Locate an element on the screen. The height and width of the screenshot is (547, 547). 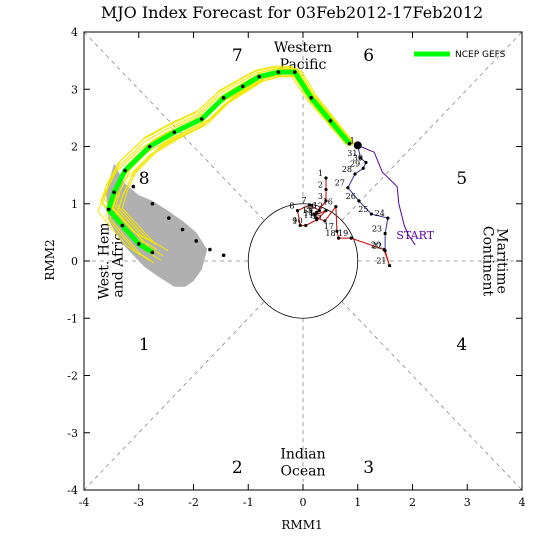
observed-day-label: 16 is located at coordinates (328, 202).